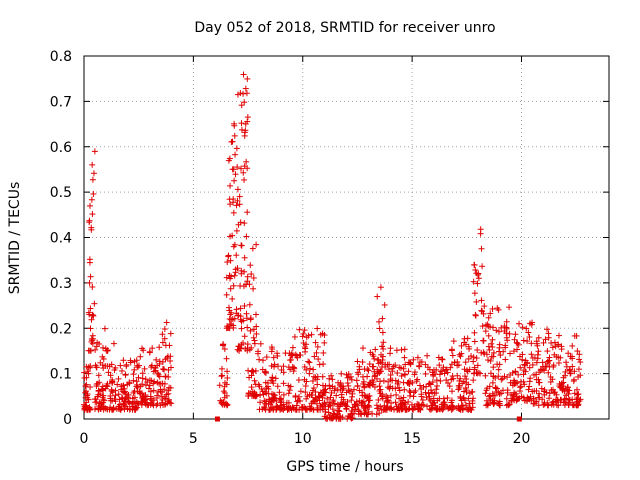 The image size is (640, 480). I want to click on x-tick-labels: 0 5 10 15 20, so click(305, 439).